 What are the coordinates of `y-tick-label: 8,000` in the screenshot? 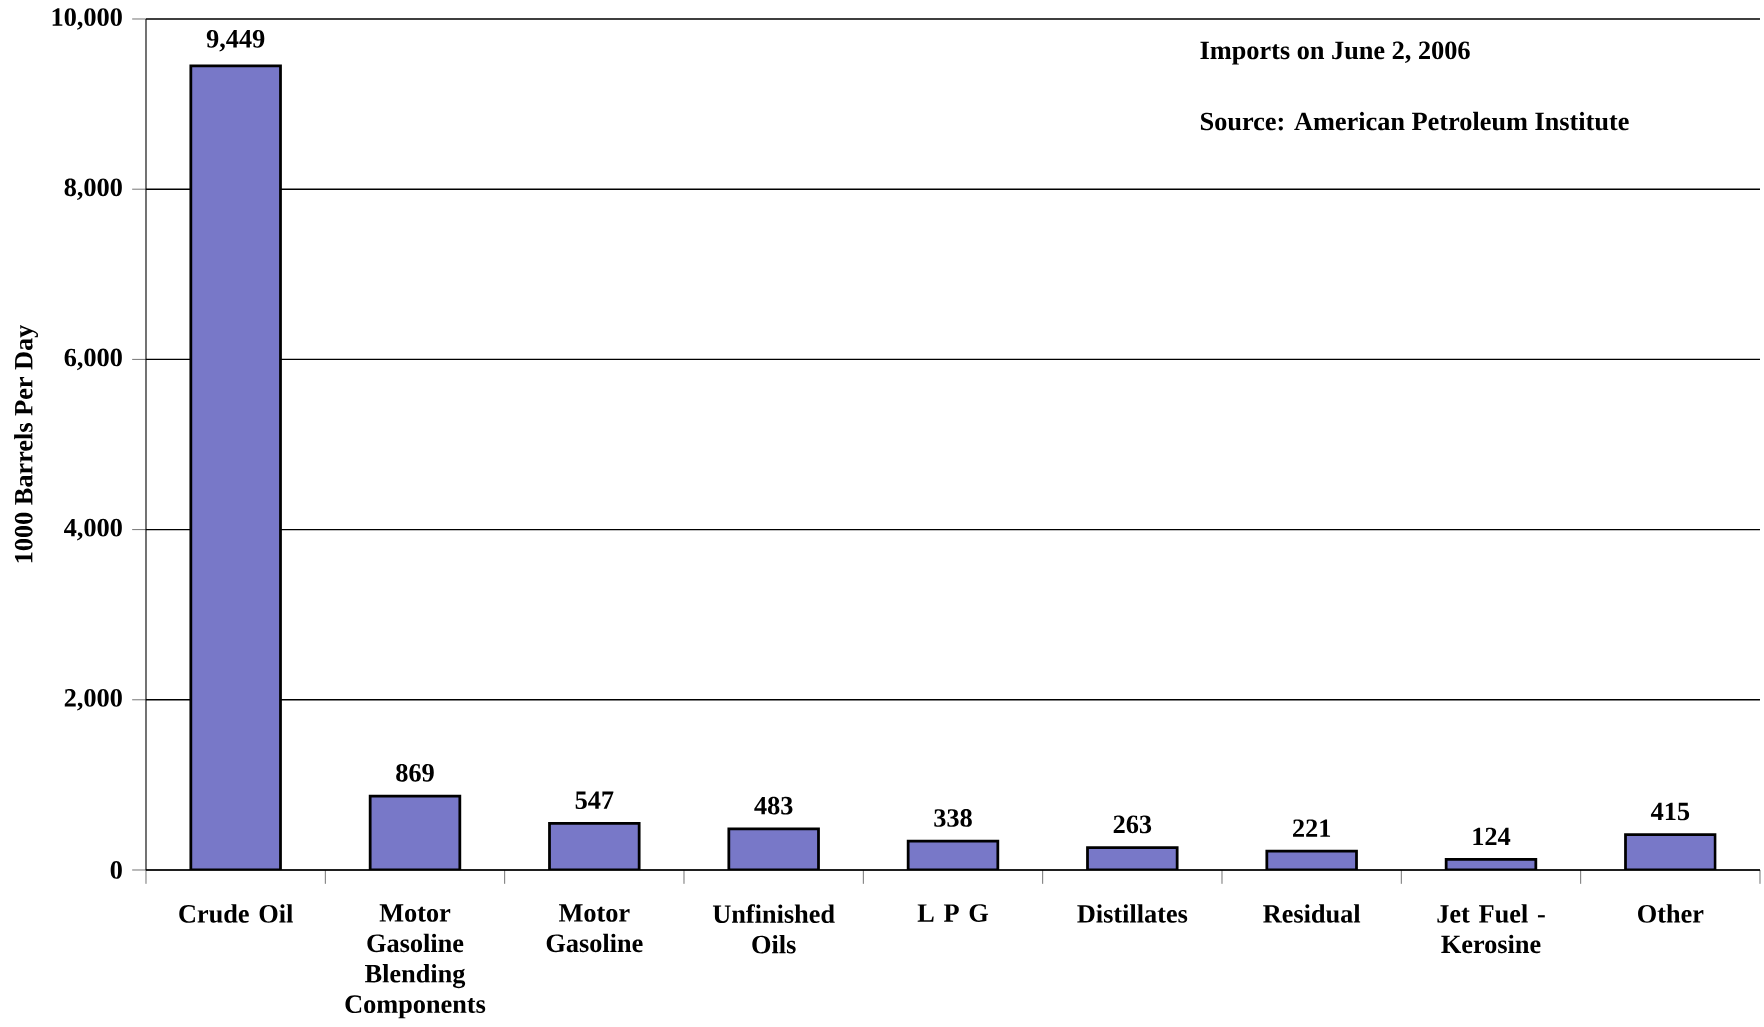 It's located at (93, 189).